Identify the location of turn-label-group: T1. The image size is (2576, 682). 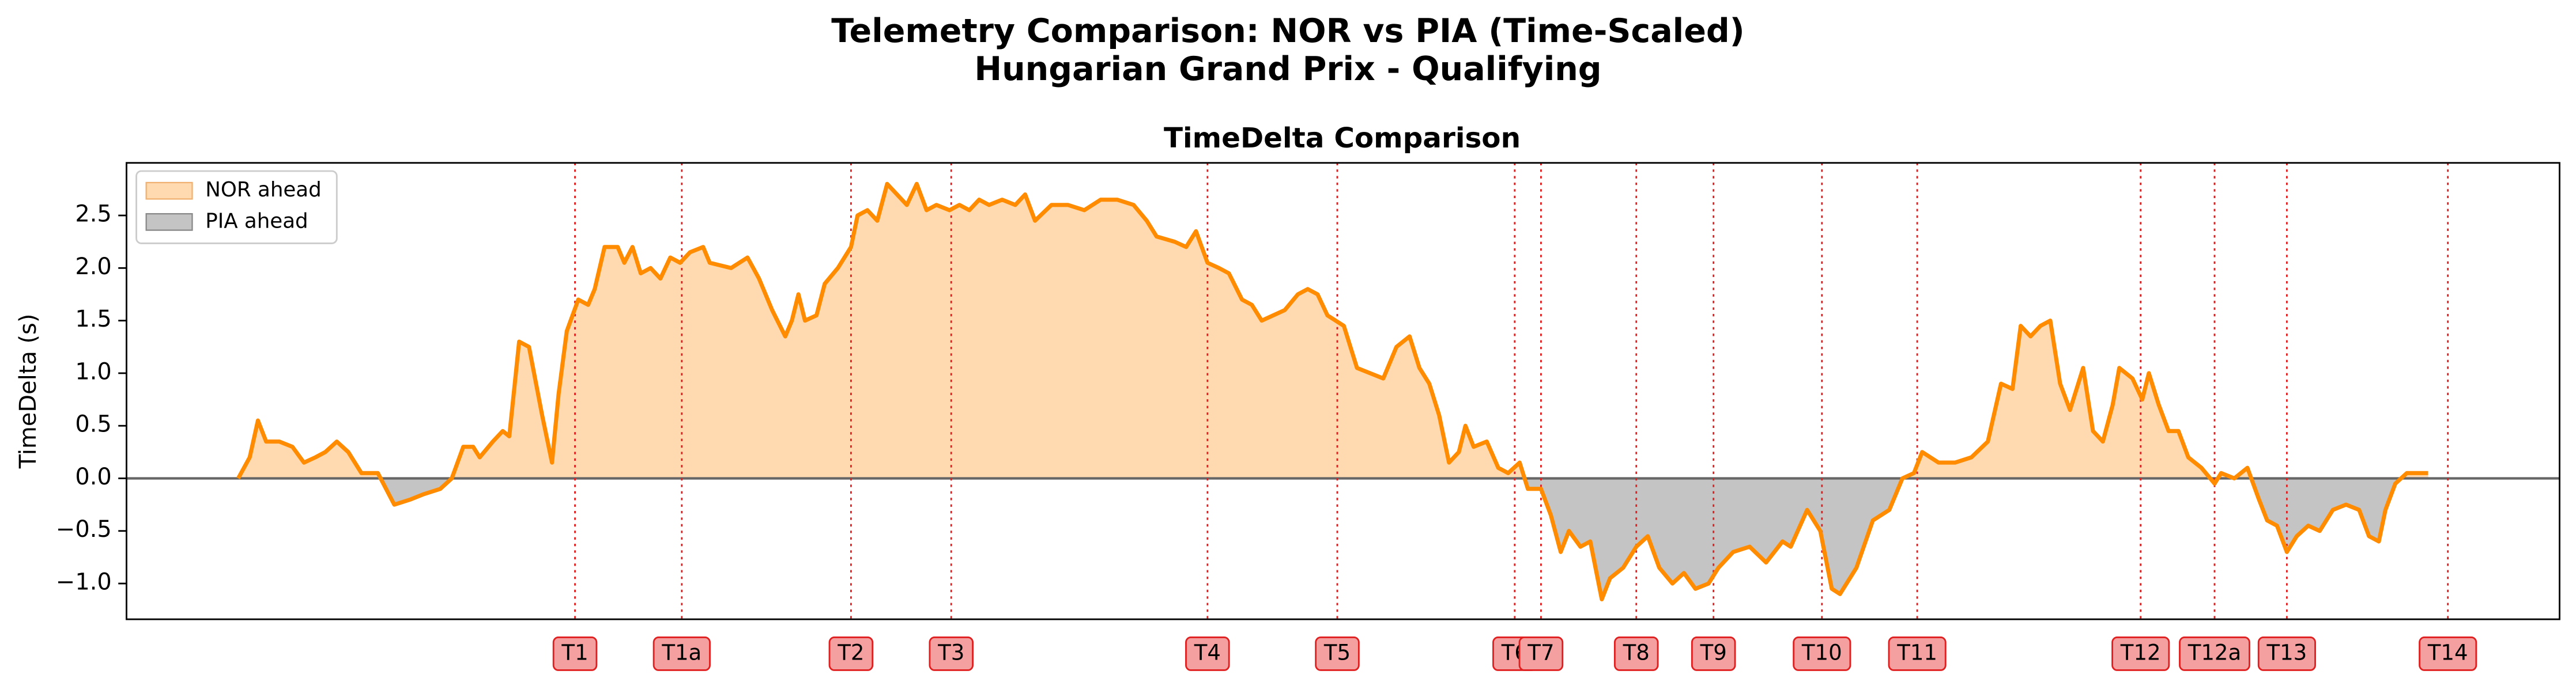
(575, 653).